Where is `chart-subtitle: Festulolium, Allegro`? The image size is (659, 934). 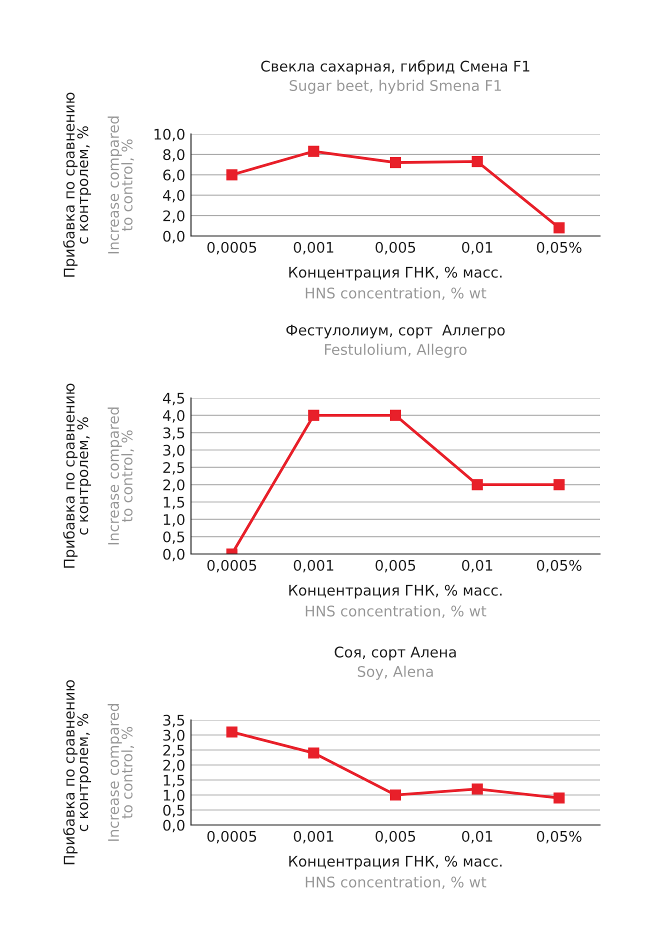 chart-subtitle: Festulolium, Allegro is located at coordinates (396, 351).